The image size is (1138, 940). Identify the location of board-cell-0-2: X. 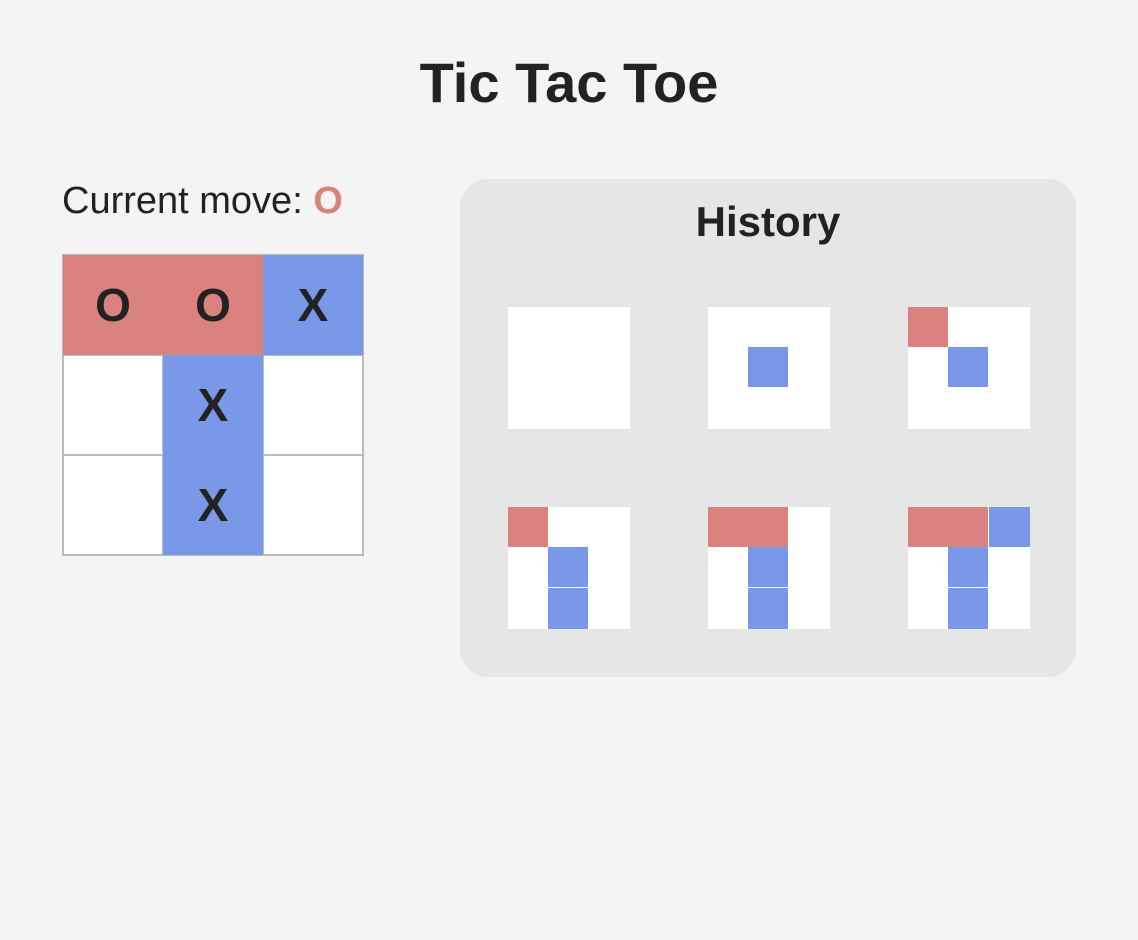
(313, 305).